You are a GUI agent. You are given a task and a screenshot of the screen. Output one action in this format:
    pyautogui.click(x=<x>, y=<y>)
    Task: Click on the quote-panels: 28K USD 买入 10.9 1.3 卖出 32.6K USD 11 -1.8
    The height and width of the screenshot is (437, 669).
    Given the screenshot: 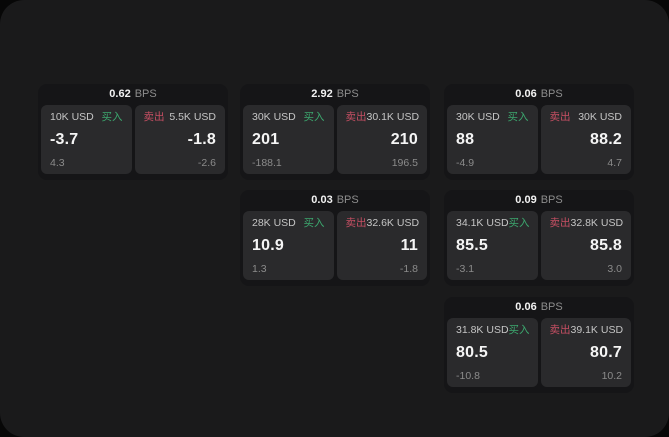 What is the action you would take?
    pyautogui.click(x=335, y=245)
    